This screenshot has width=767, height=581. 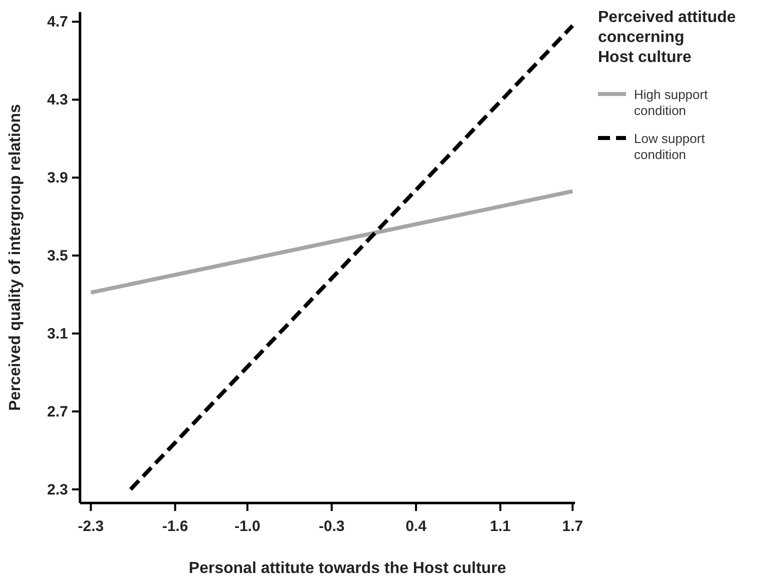 What do you see at coordinates (670, 146) in the screenshot?
I see `legend-label: Low support condition` at bounding box center [670, 146].